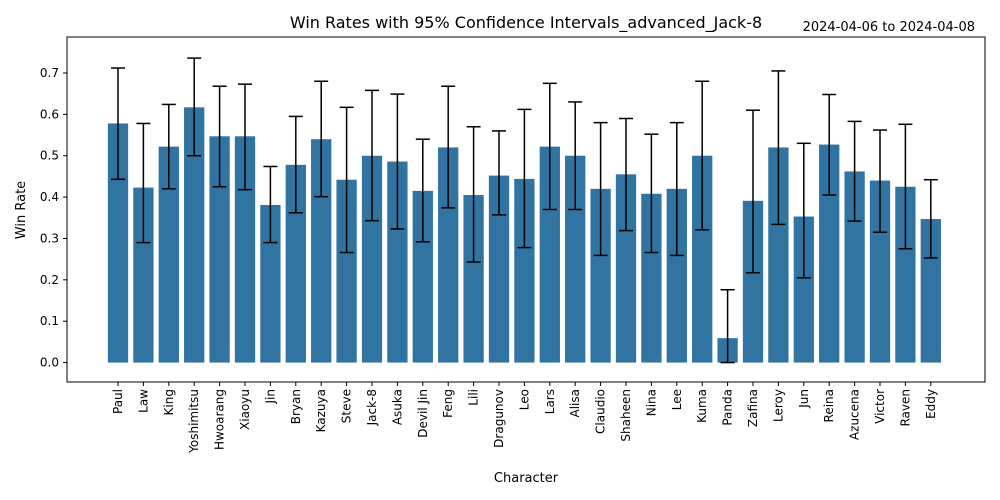 The height and width of the screenshot is (500, 1000). I want to click on y-tick-label: 0.1, so click(49, 321).